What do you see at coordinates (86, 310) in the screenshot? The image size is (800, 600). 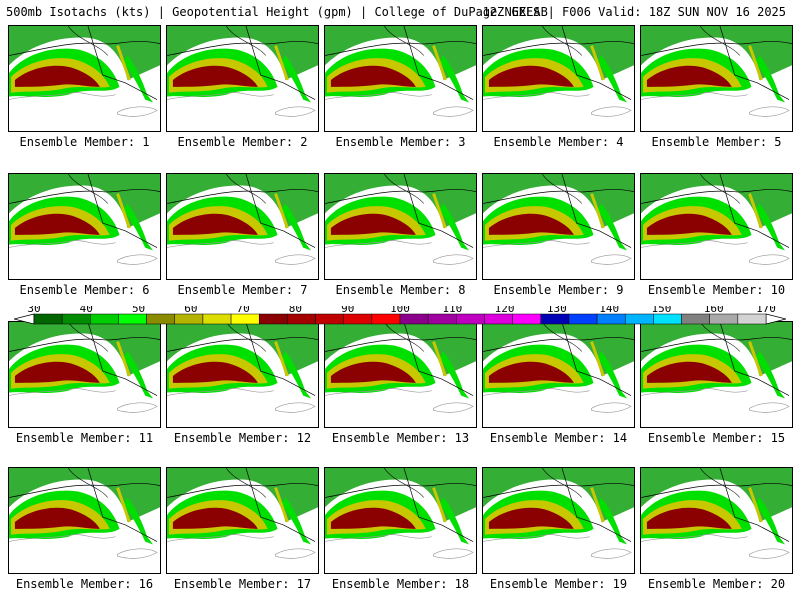 I see `colorbar-label: 40` at bounding box center [86, 310].